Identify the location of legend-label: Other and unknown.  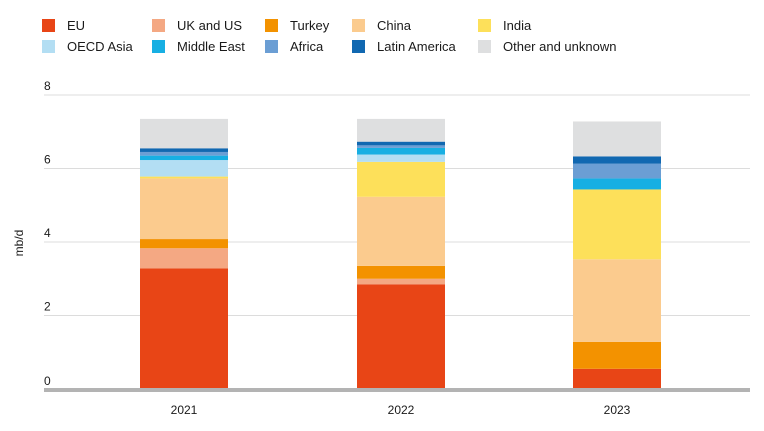
(560, 46).